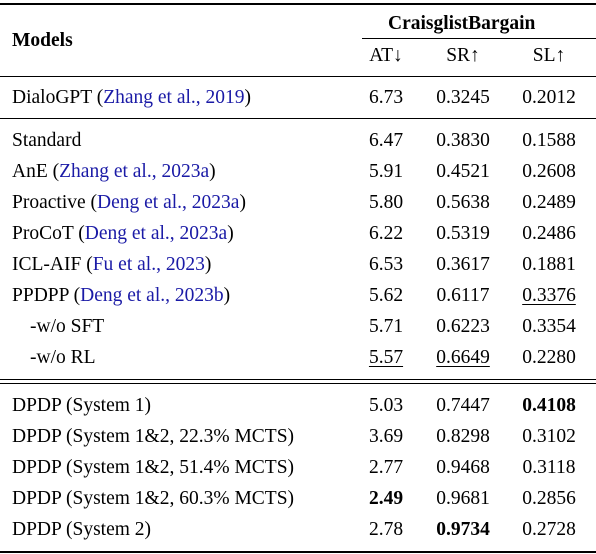 Image resolution: width=596 pixels, height=554 pixels. Describe the element at coordinates (298, 379) in the screenshot. I see `double-rule-a` at that location.